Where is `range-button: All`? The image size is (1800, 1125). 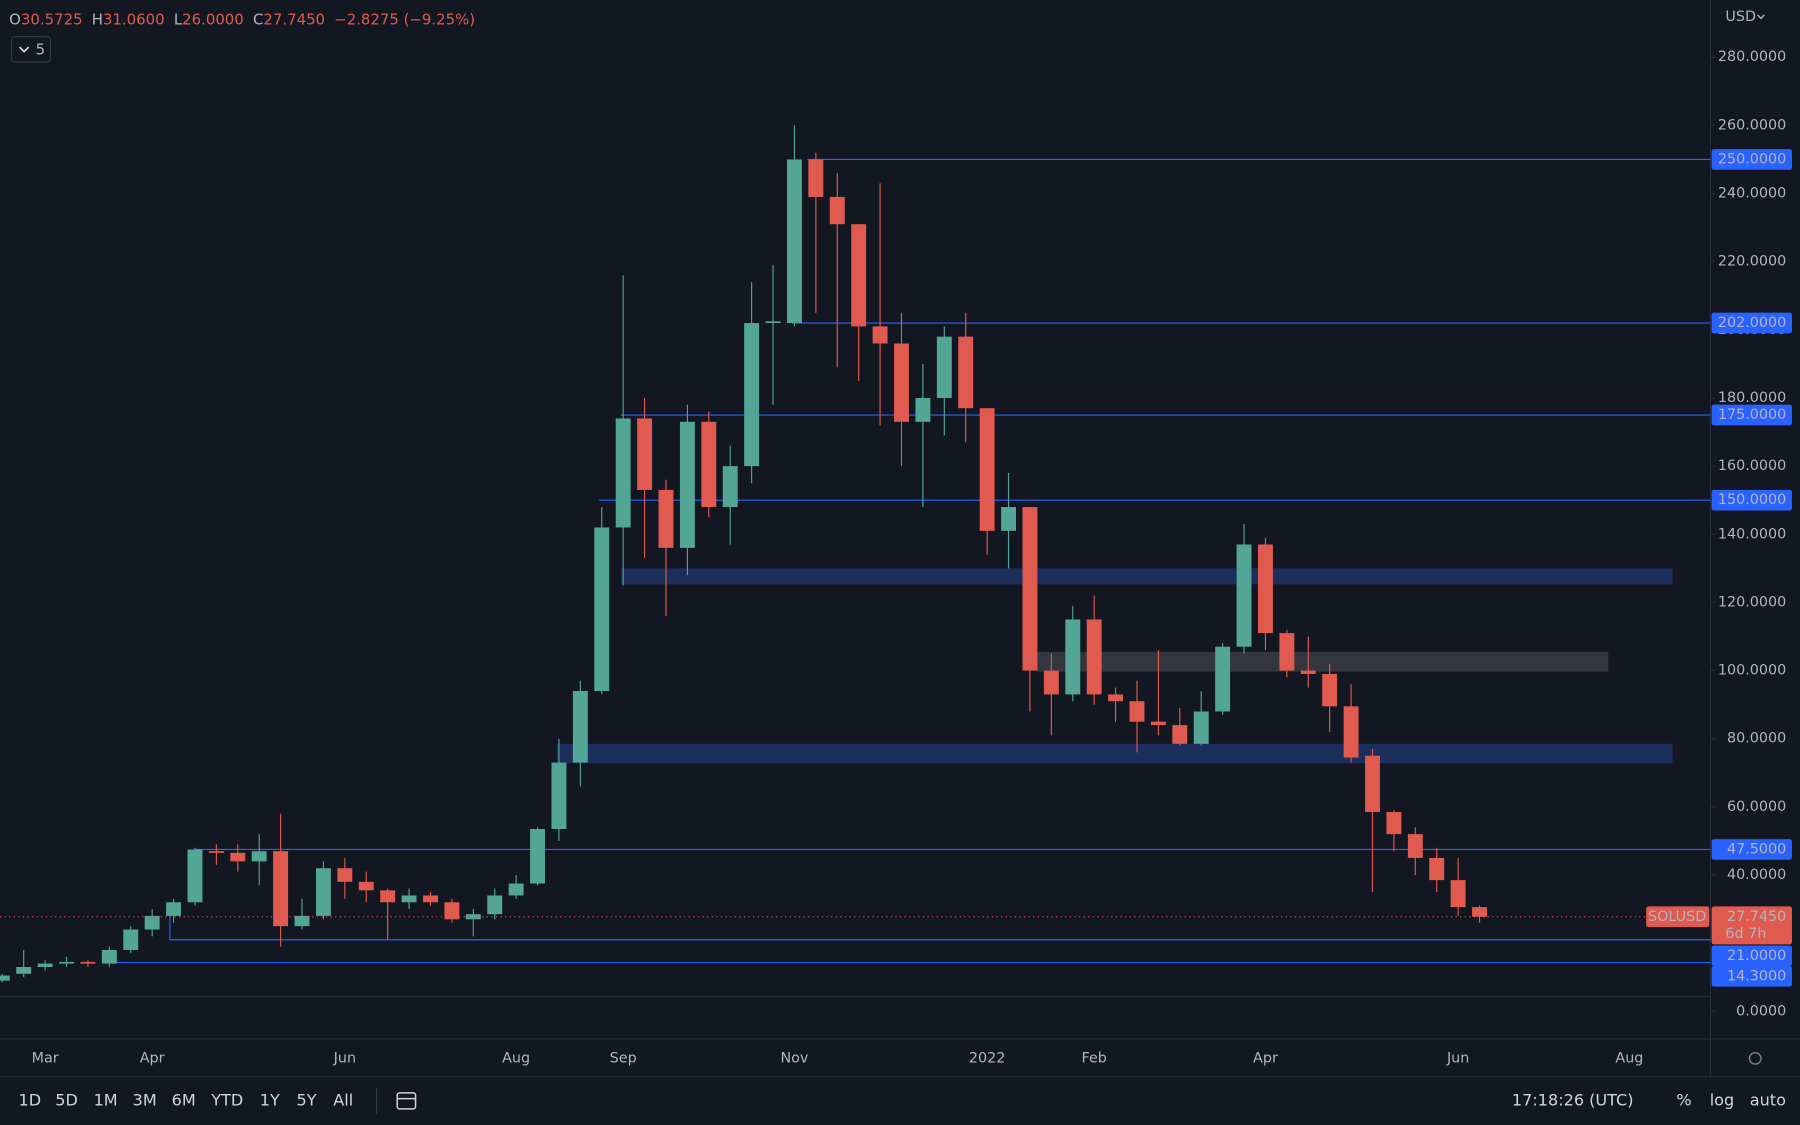 range-button: All is located at coordinates (343, 1099).